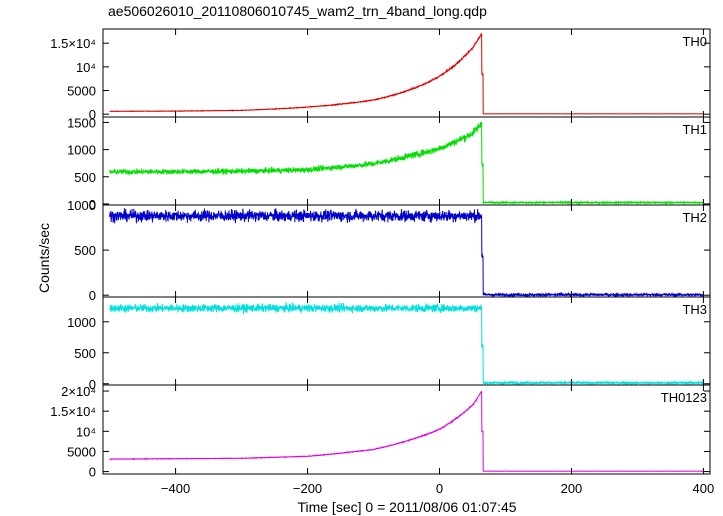 This screenshot has width=723, height=516. What do you see at coordinates (439, 488) in the screenshot?
I see `x-tick-label: 0` at bounding box center [439, 488].